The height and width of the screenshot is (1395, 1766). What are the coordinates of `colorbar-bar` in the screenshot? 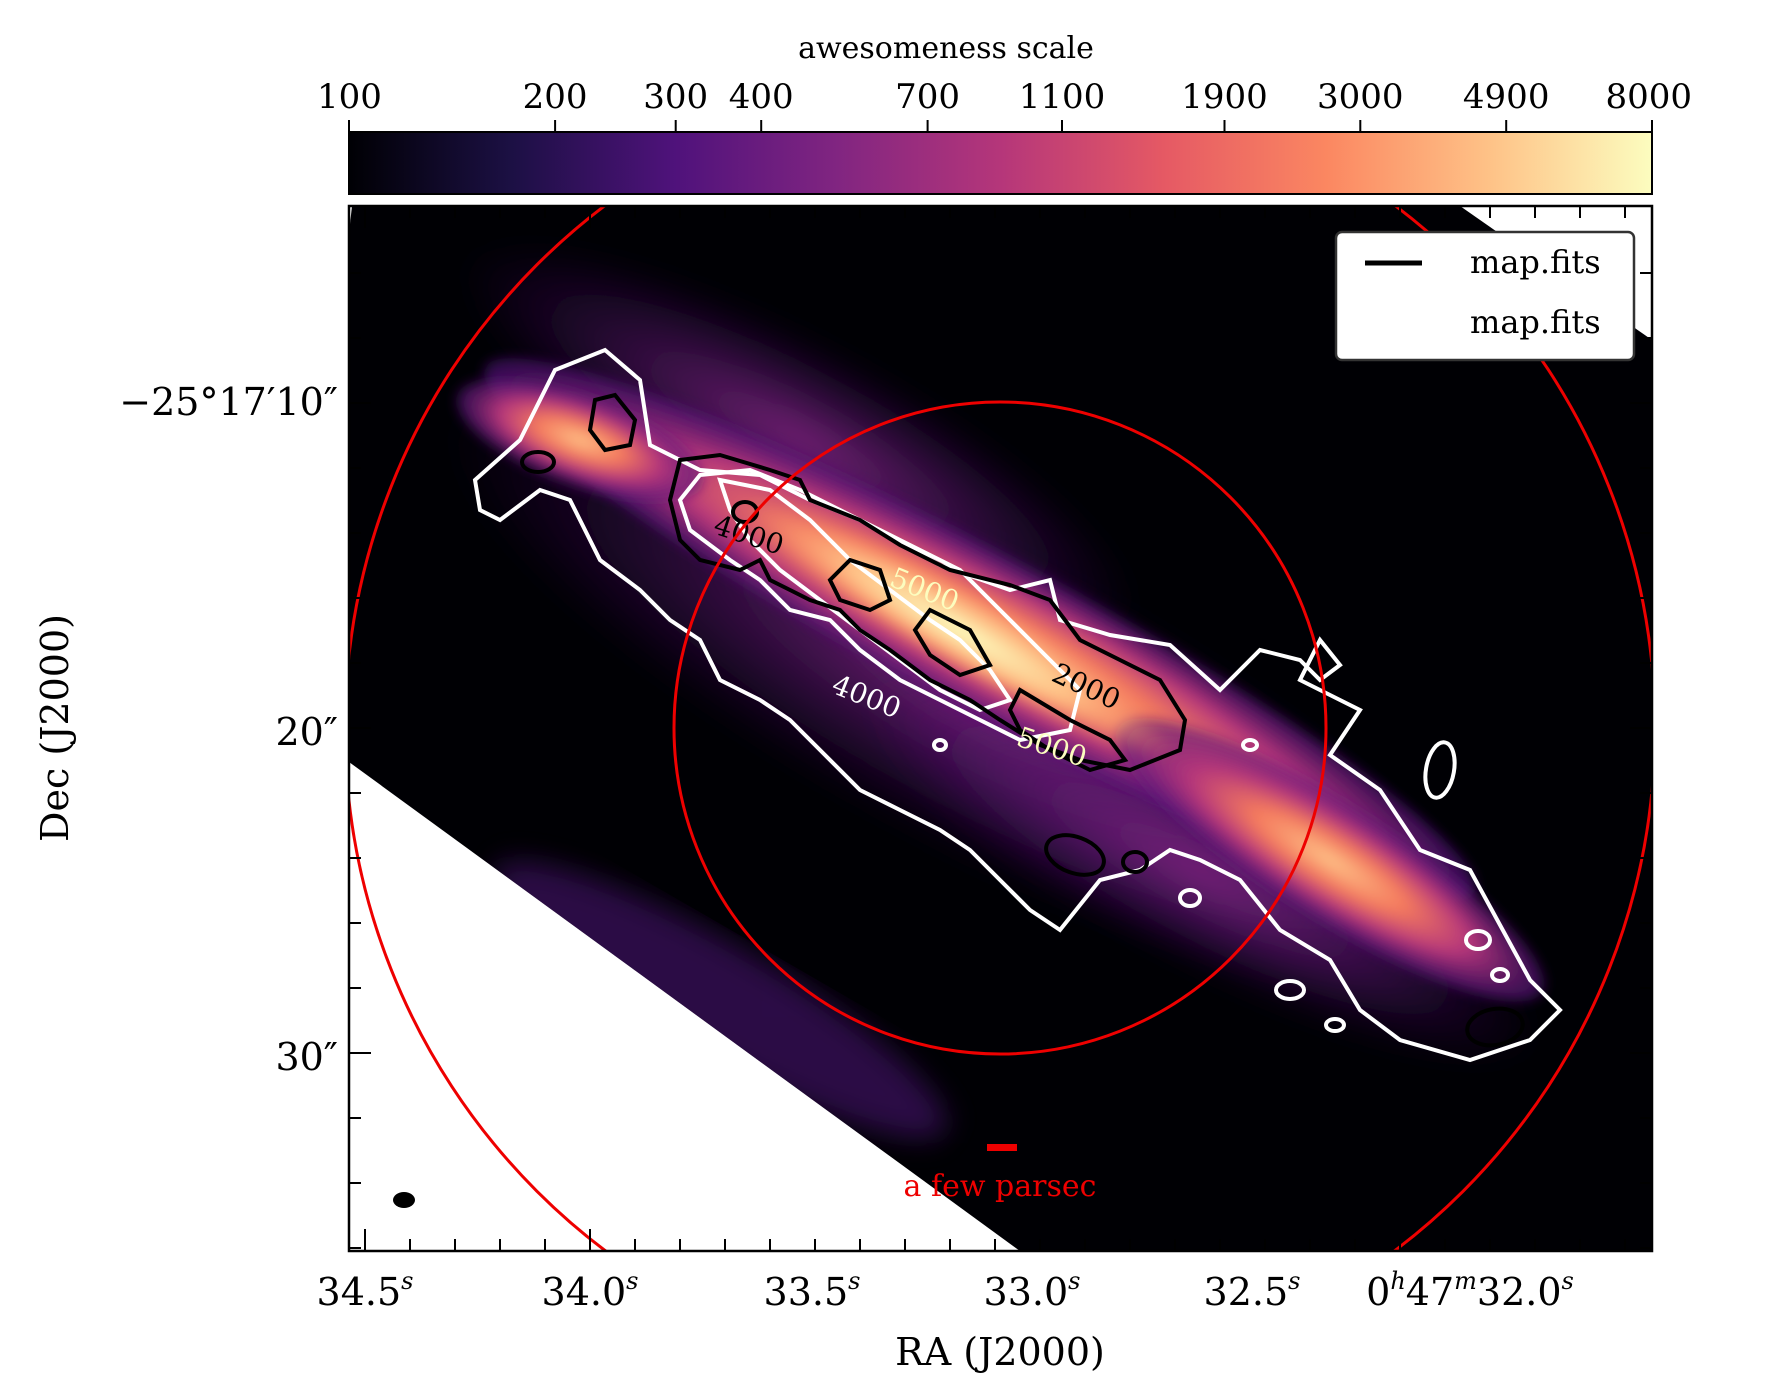 It's located at (1000, 163).